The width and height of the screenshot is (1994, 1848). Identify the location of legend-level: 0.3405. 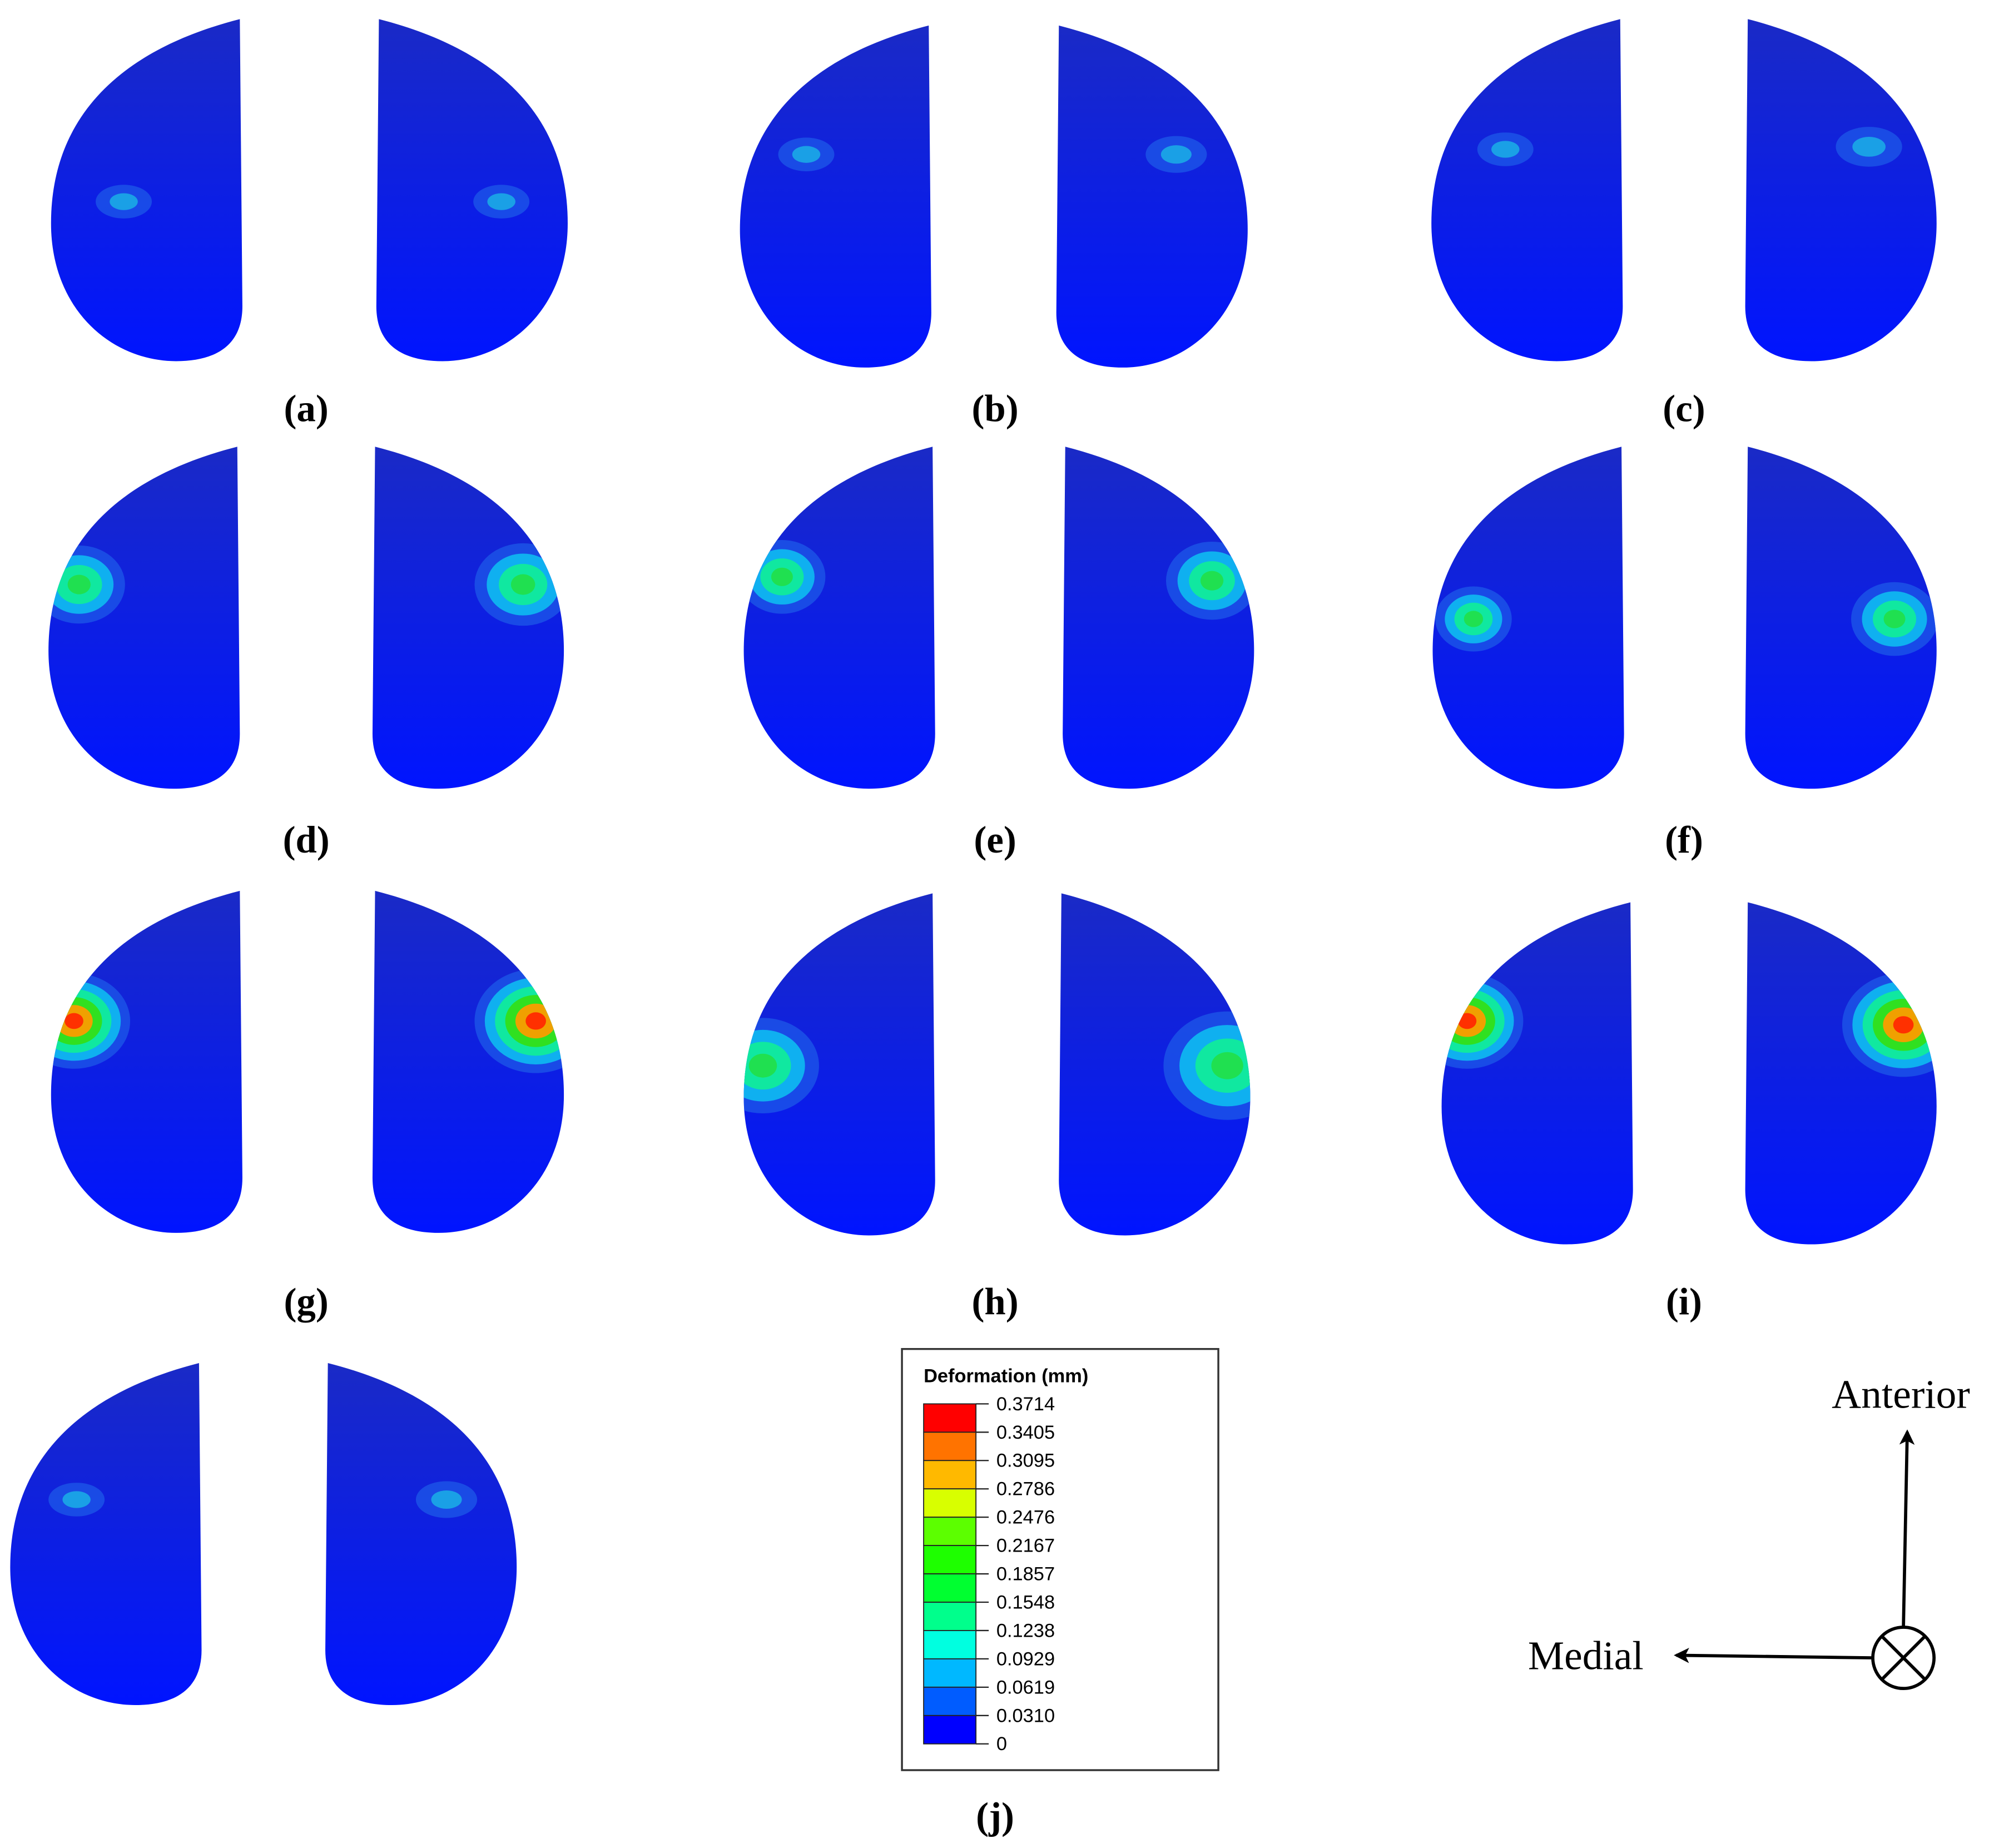
(1025, 1432).